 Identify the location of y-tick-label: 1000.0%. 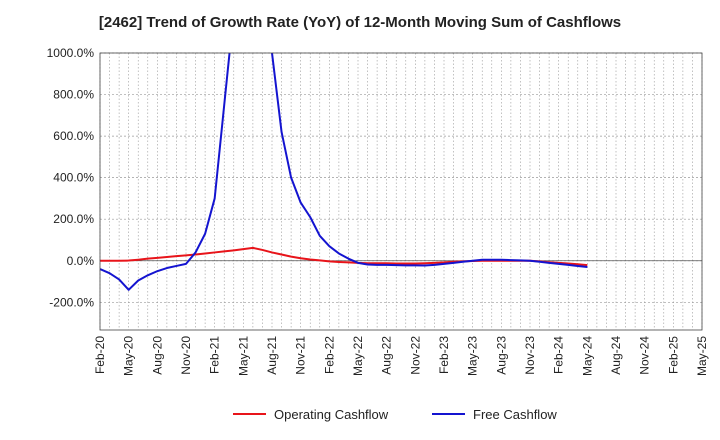
(71, 53).